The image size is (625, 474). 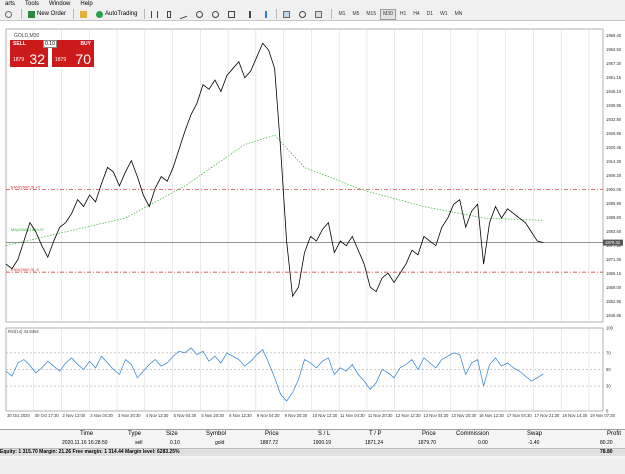 I want to click on column-type: Type, so click(x=135, y=434).